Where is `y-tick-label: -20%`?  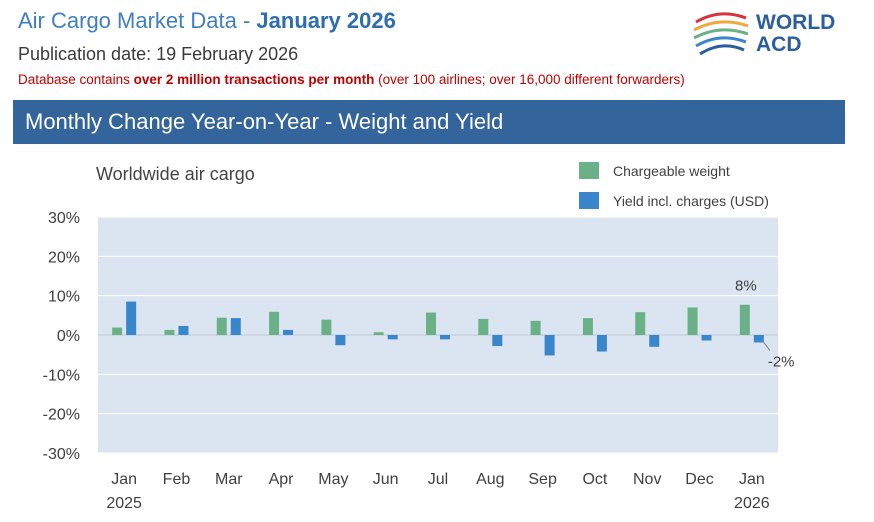 y-tick-label: -20% is located at coordinates (61, 415).